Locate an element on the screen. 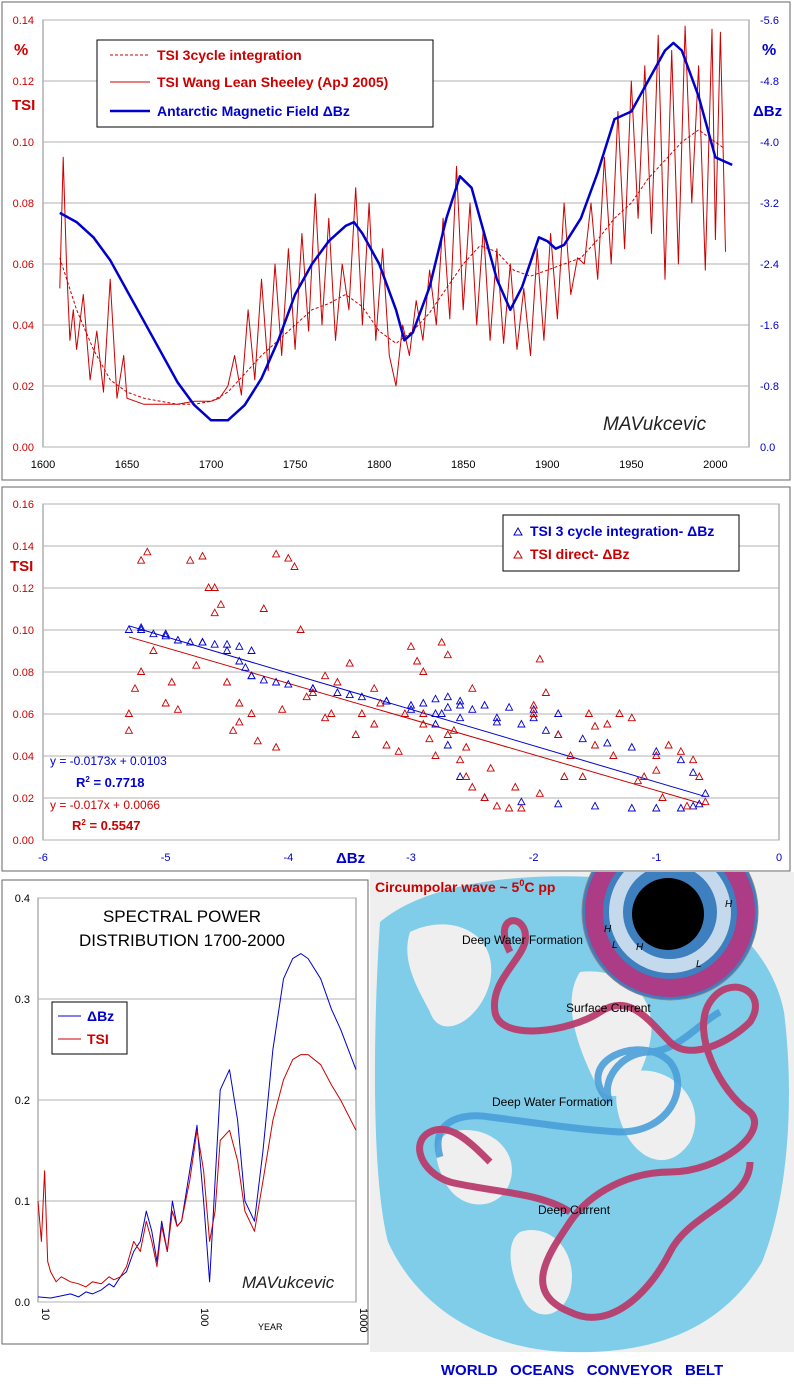 The height and width of the screenshot is (1395, 794). x-tick-label: 1900 is located at coordinates (547, 465).